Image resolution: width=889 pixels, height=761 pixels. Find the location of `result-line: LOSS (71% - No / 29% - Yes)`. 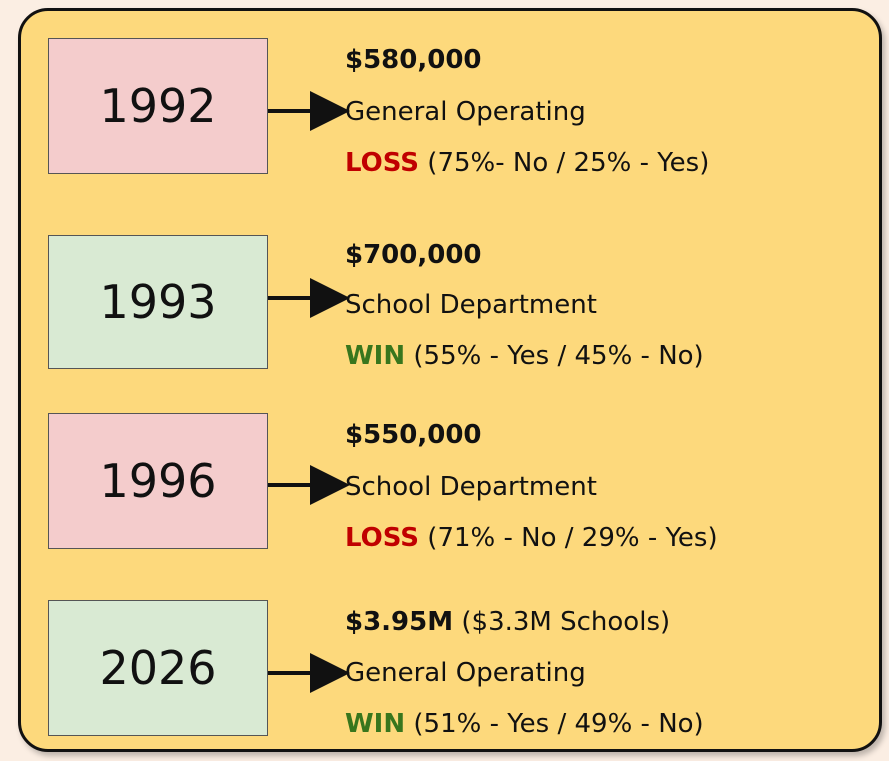

result-line: LOSS (71% - No / 29% - Yes) is located at coordinates (531, 538).